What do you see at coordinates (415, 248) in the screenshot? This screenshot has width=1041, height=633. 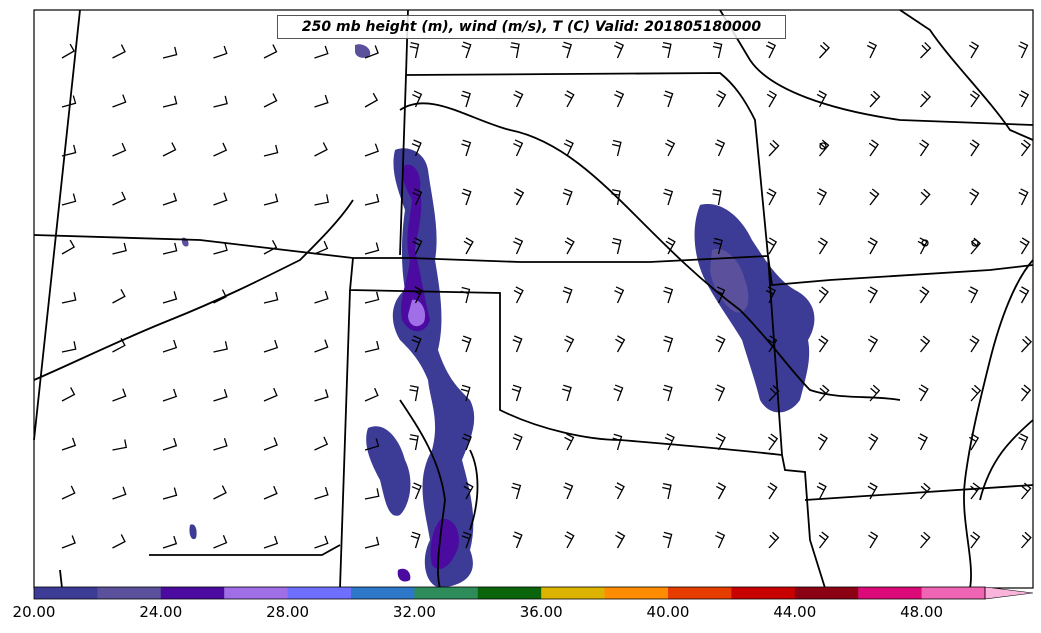 I see `shading-core-west` at bounding box center [415, 248].